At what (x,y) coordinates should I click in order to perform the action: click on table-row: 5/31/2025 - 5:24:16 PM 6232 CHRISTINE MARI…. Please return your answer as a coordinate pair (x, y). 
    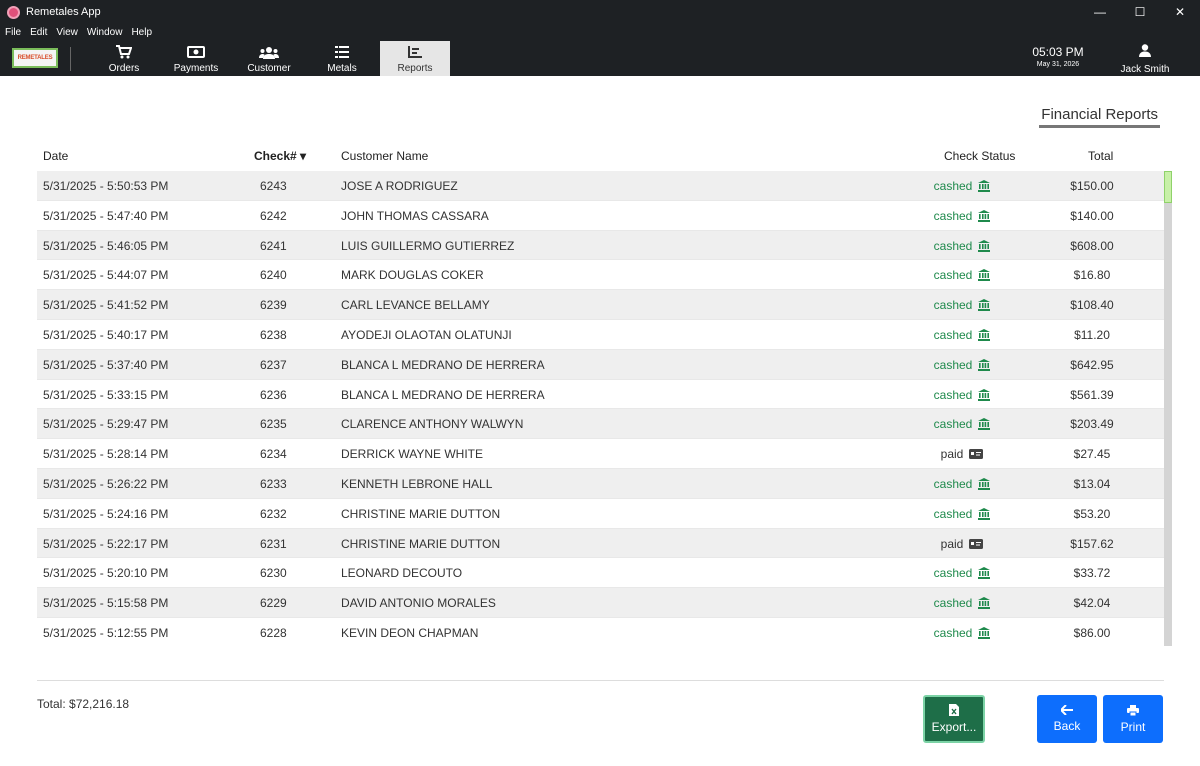
    Looking at the image, I should click on (600, 513).